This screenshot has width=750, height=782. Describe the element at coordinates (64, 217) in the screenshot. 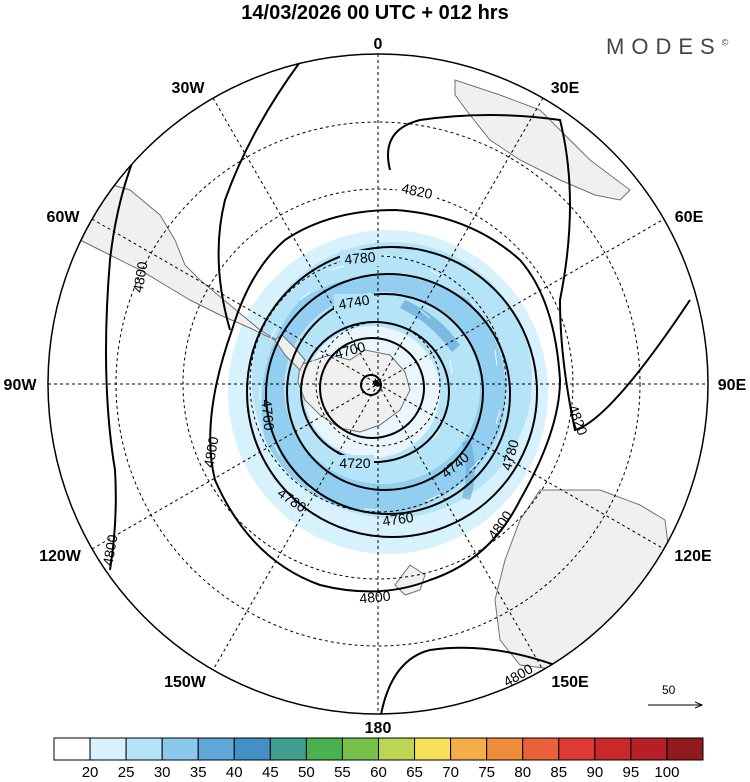

I see `lon-label-60w: 60W` at that location.